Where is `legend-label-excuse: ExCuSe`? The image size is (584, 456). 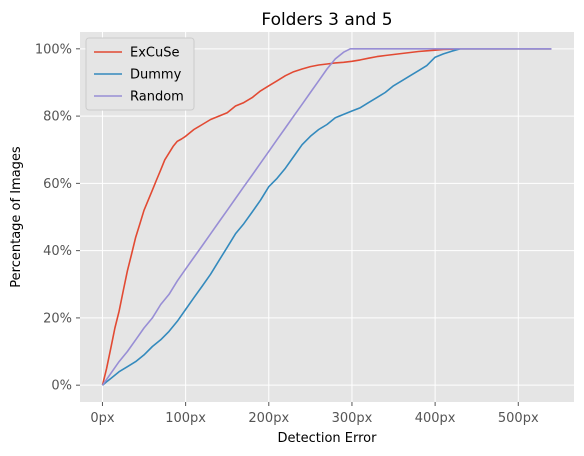
legend-label-excuse: ExCuSe is located at coordinates (154, 53).